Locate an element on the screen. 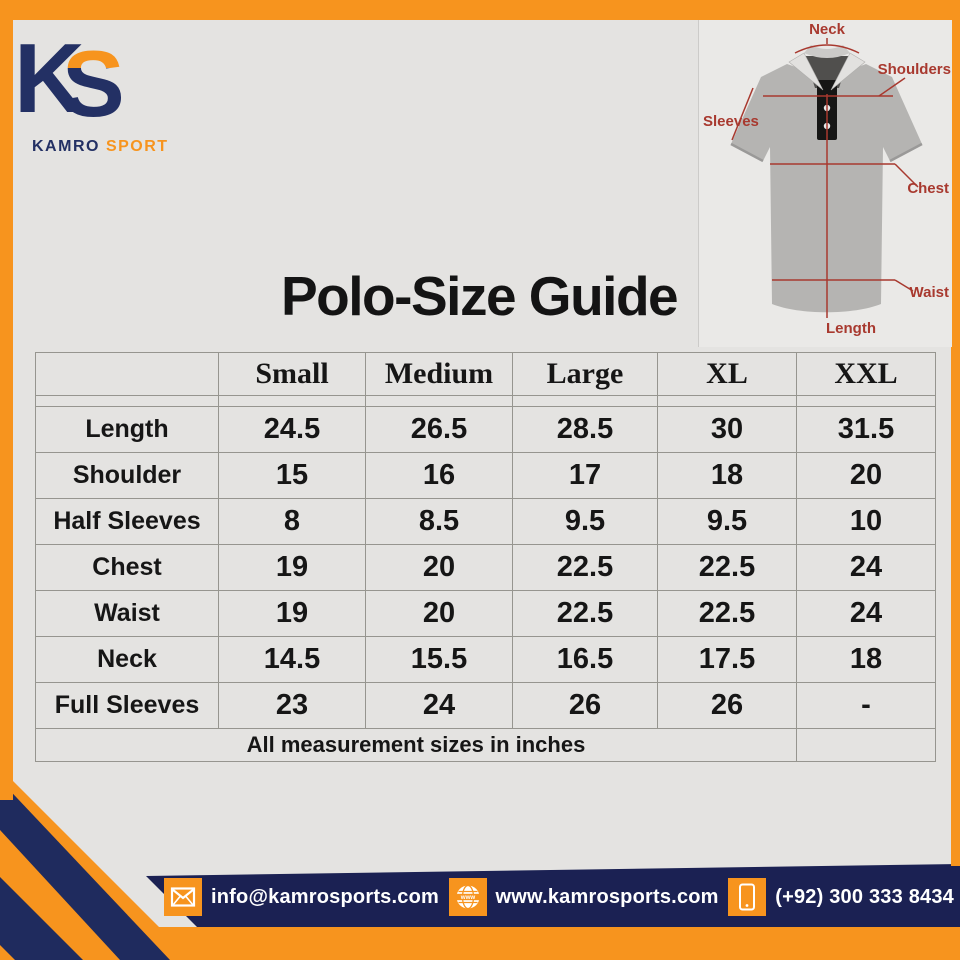  sleeves-line is located at coordinates (742, 114).